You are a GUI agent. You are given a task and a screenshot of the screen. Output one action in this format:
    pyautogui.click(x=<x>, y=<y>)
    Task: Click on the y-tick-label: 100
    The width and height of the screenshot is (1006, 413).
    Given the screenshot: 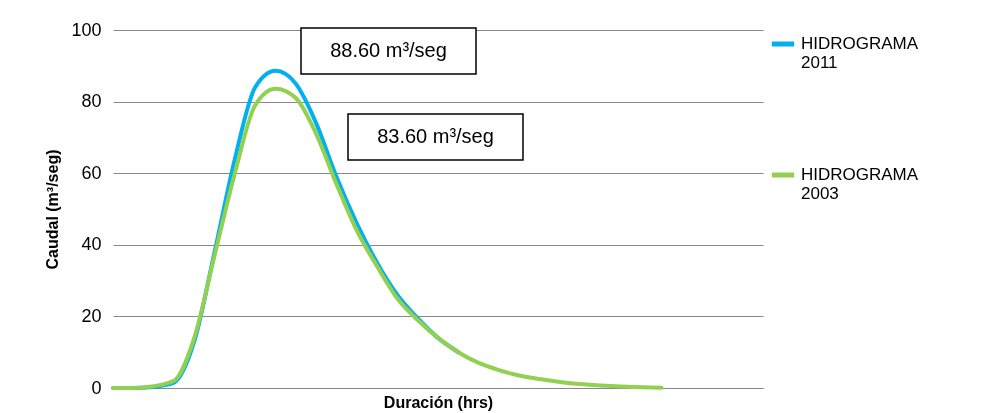 What is the action you would take?
    pyautogui.click(x=86, y=29)
    